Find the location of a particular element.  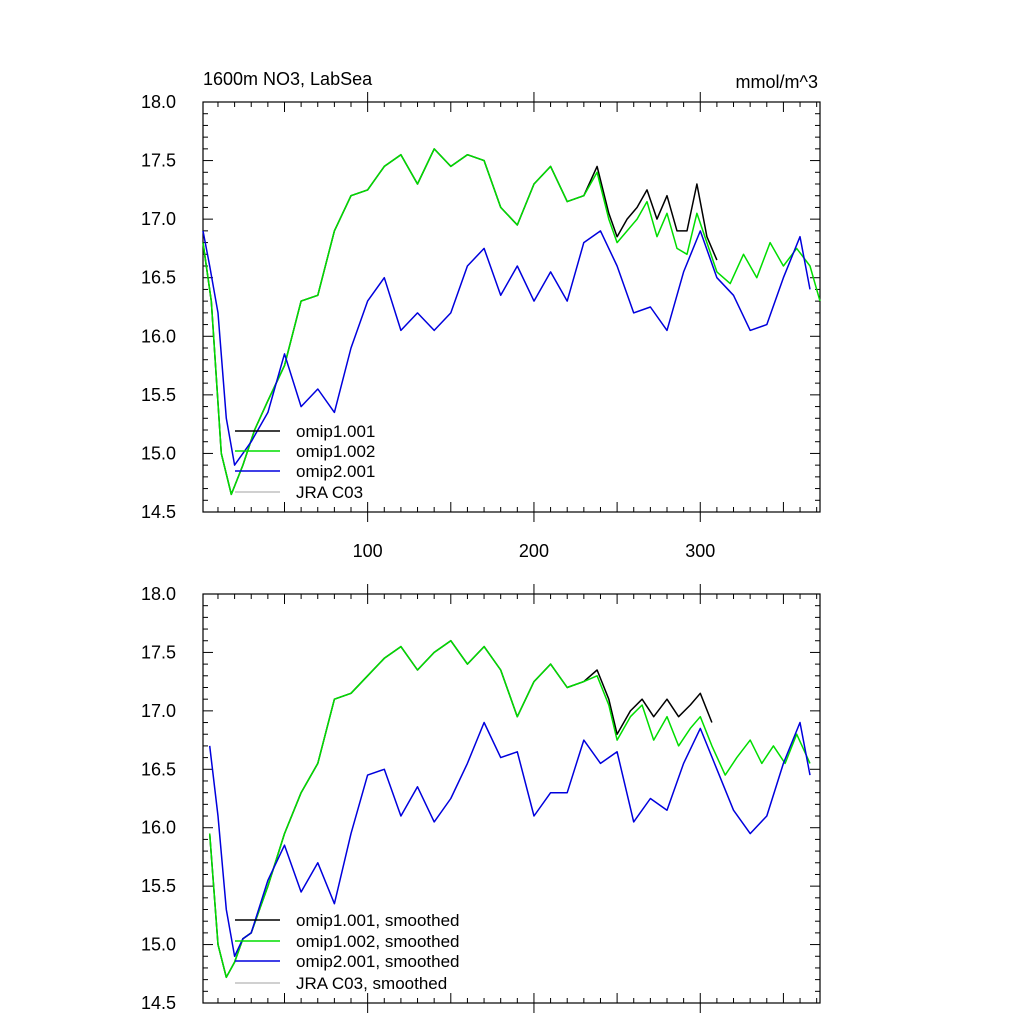

top-ytick-label: 17.0 is located at coordinates (158, 219).